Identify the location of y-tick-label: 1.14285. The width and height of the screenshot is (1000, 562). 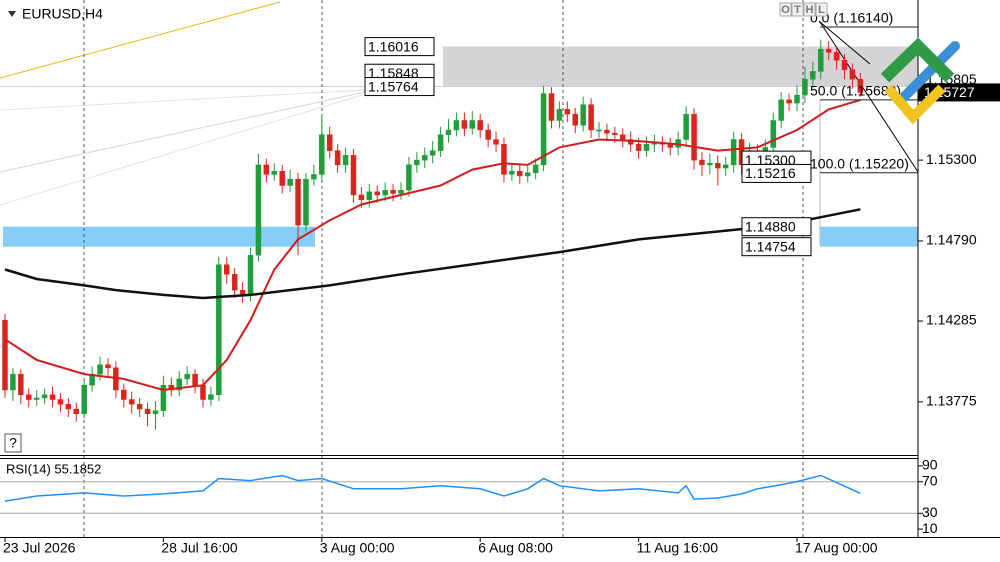
(951, 320).